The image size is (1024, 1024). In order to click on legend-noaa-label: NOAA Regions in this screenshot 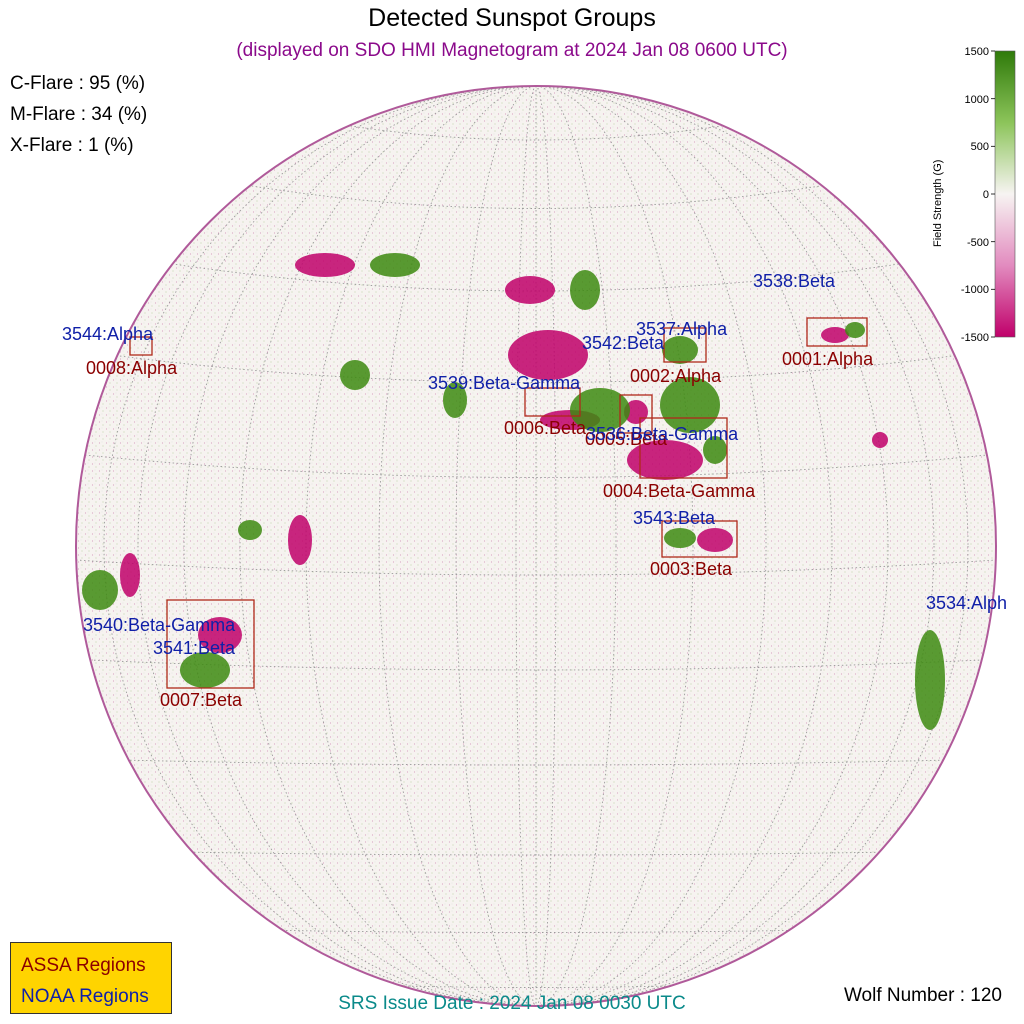, I will do `click(85, 996)`.